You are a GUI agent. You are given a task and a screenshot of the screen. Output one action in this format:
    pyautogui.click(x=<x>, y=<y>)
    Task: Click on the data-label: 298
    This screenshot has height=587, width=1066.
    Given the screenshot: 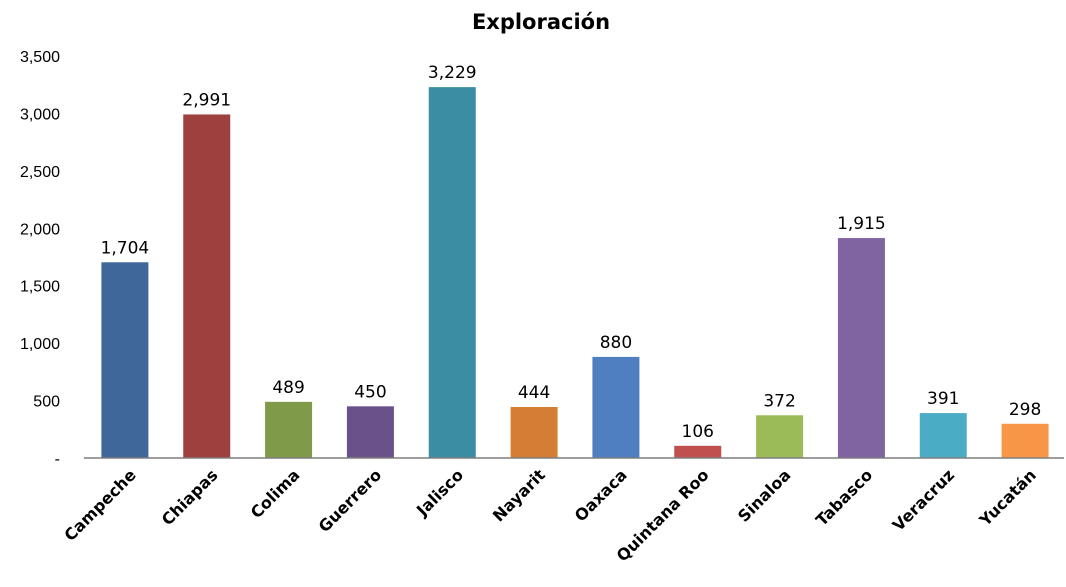 What is the action you would take?
    pyautogui.click(x=1025, y=410)
    